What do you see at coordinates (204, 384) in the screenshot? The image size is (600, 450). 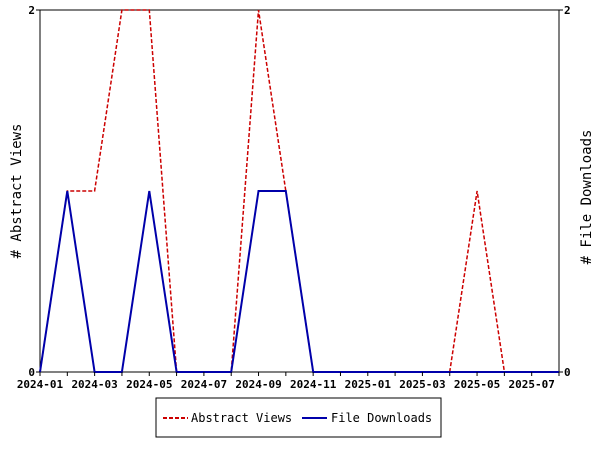 I see `x-tick-label: 2024-07` at bounding box center [204, 384].